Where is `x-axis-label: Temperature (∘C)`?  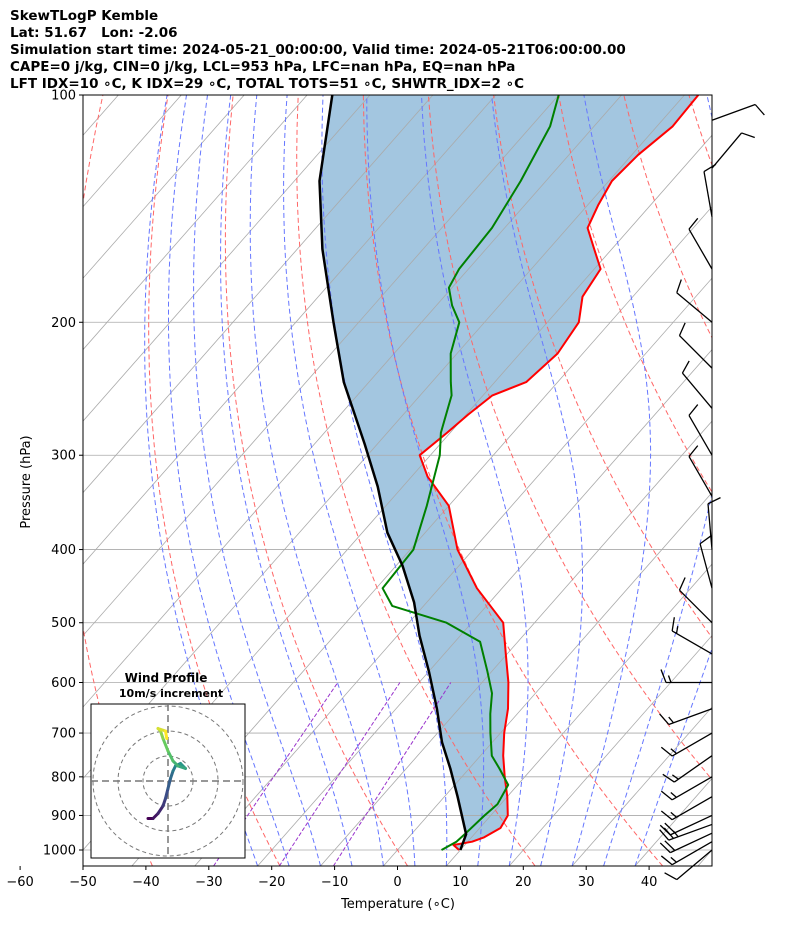 x-axis-label: Temperature (∘C) is located at coordinates (397, 904).